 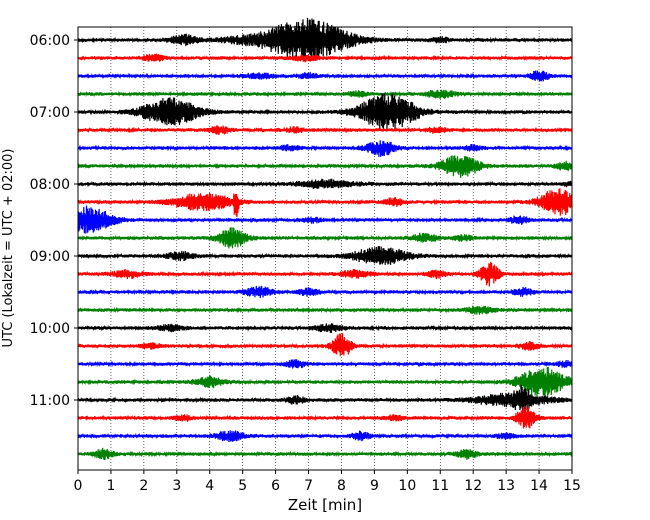 What do you see at coordinates (572, 486) in the screenshot?
I see `x-tick-label: 15` at bounding box center [572, 486].